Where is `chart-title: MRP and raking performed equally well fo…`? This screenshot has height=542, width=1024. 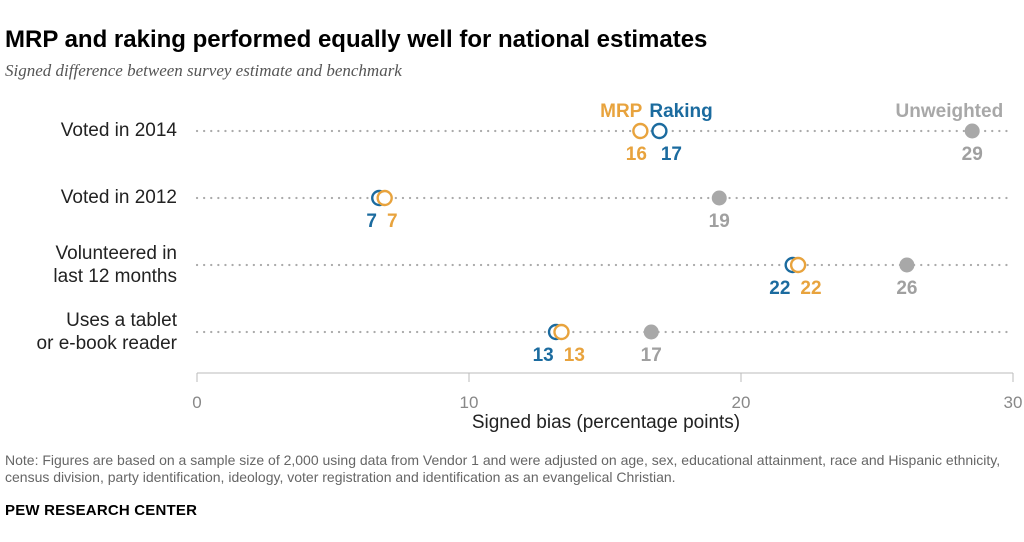
chart-title: MRP and raking performed equally well fo… is located at coordinates (356, 39).